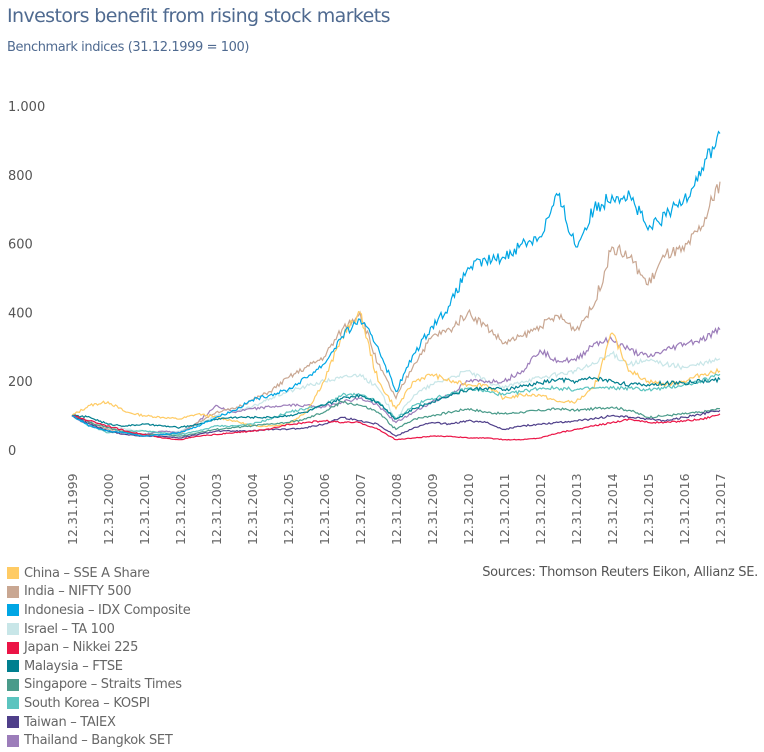  I want to click on x-tick-label: 12.31.2014, so click(612, 509).